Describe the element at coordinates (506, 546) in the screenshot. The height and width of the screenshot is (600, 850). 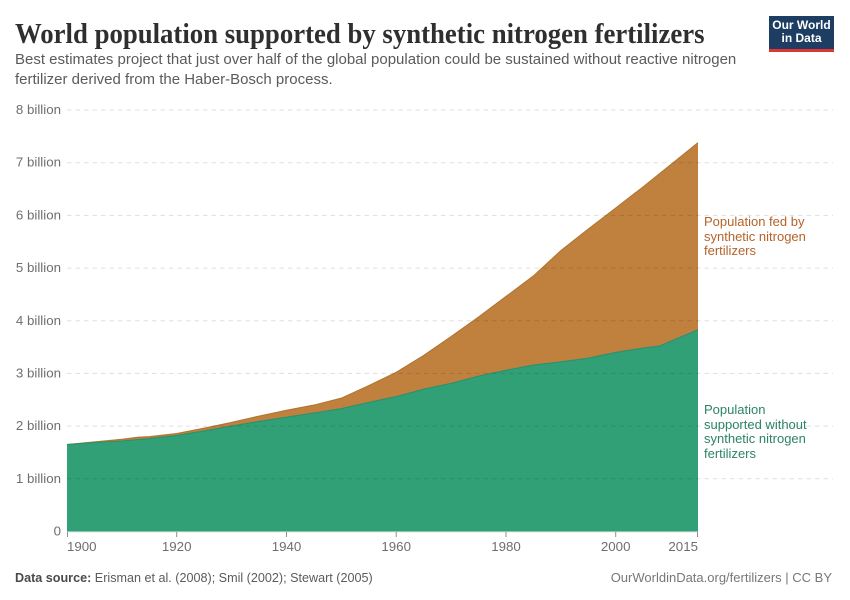
I see `svg-text: 1980` at that location.